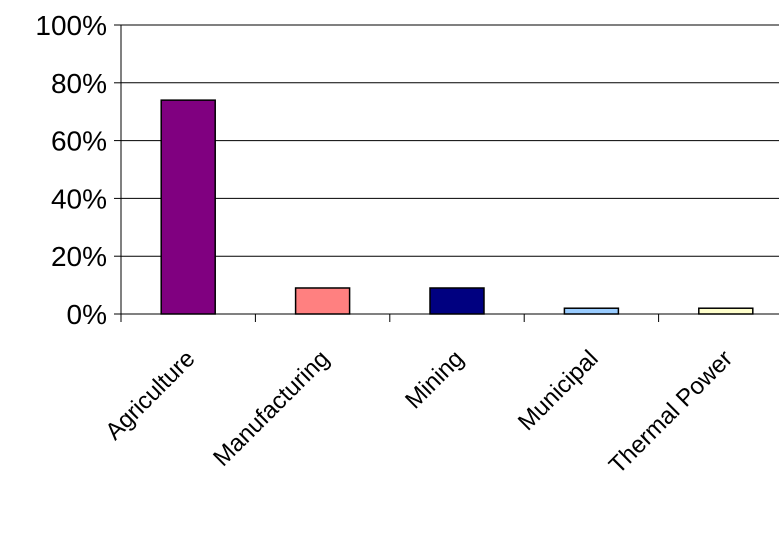  What do you see at coordinates (271, 408) in the screenshot?
I see `x-tick-label: Manufacturing` at bounding box center [271, 408].